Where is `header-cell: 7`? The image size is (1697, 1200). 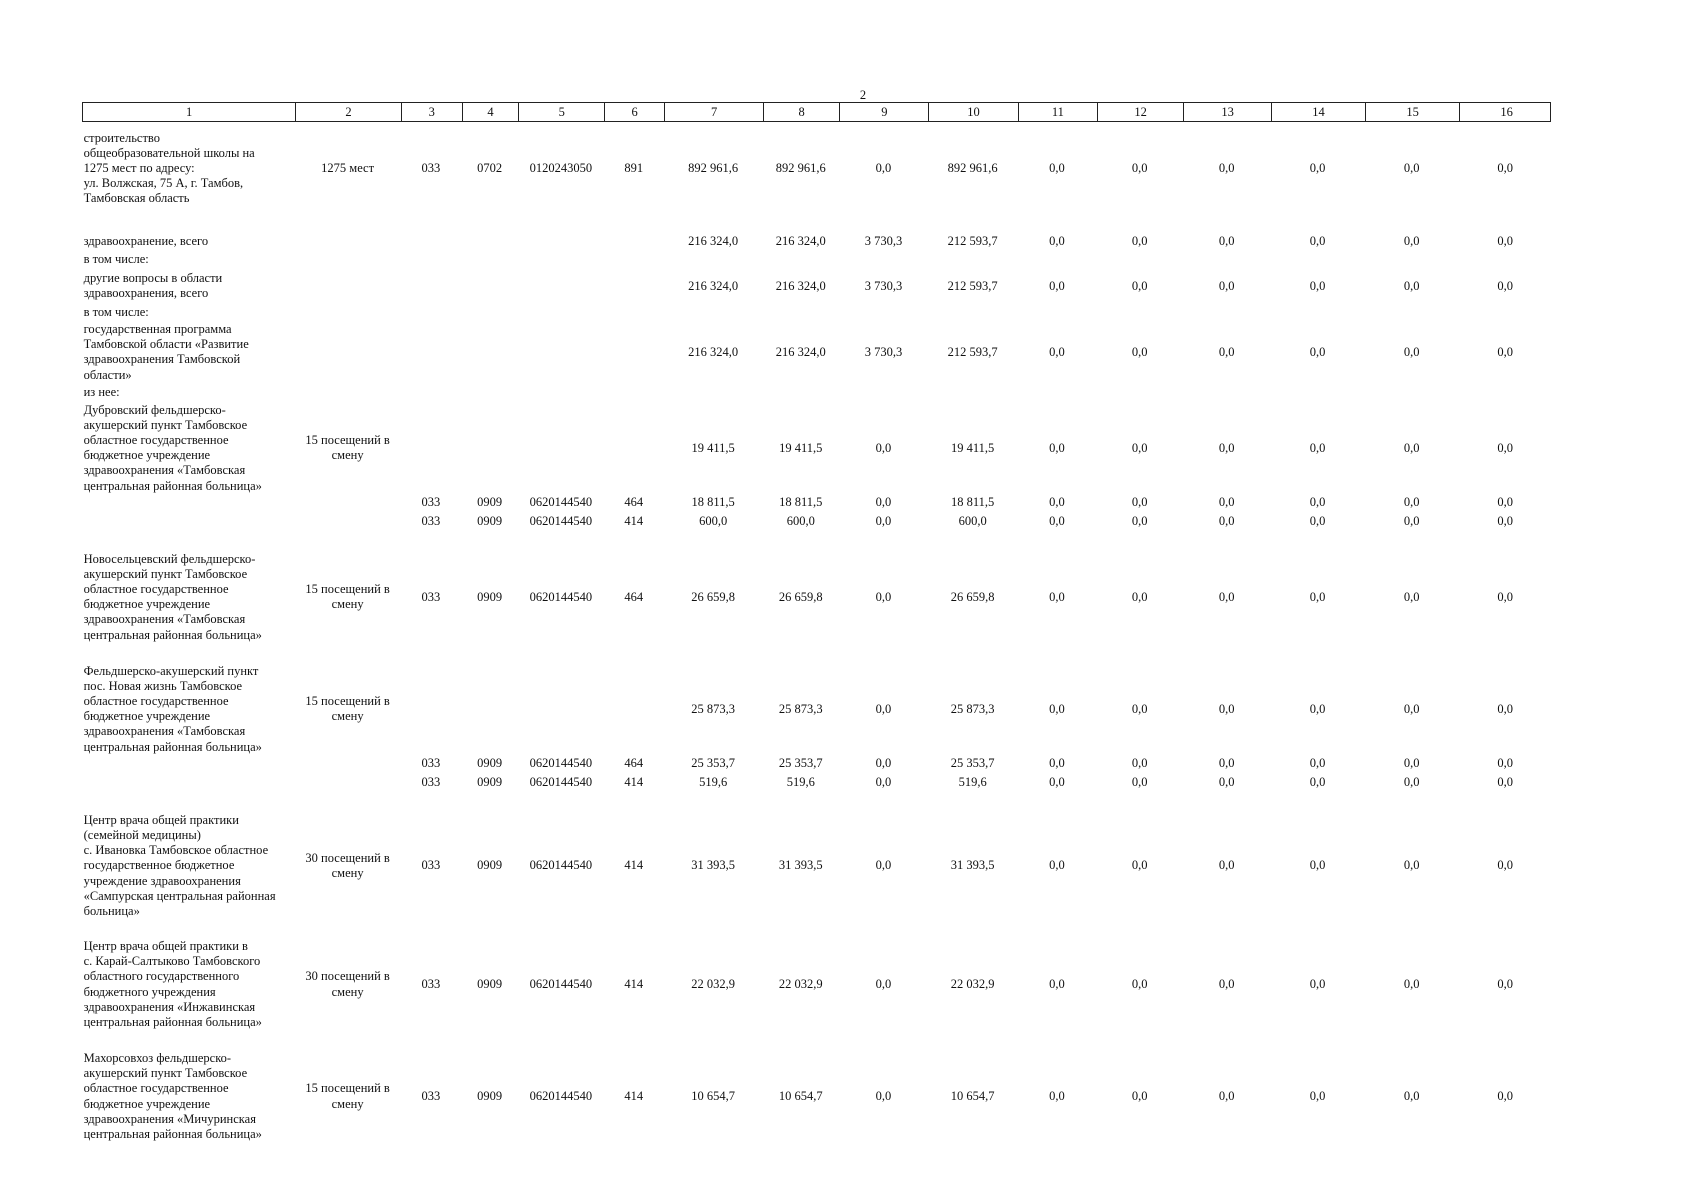
header-cell: 7 is located at coordinates (715, 112).